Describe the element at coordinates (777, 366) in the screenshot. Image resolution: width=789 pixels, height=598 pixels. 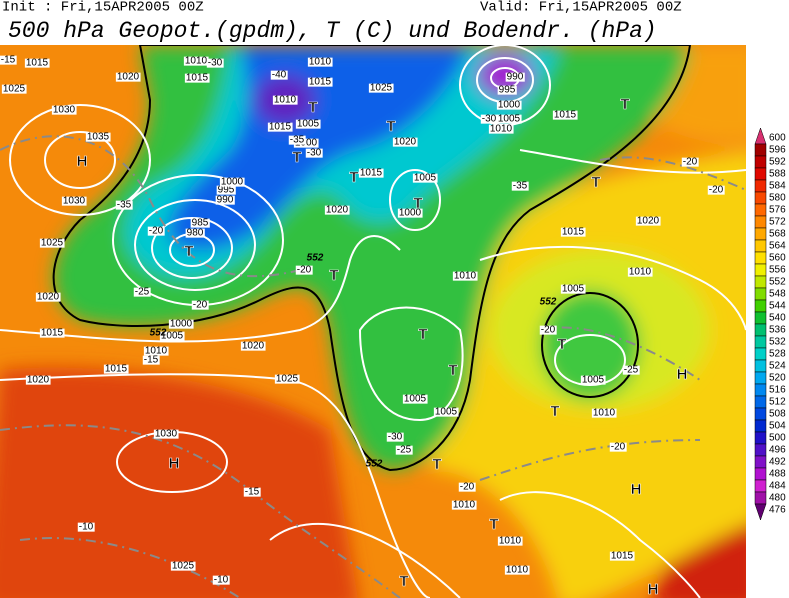
I see `colorbar-label: 524` at that location.